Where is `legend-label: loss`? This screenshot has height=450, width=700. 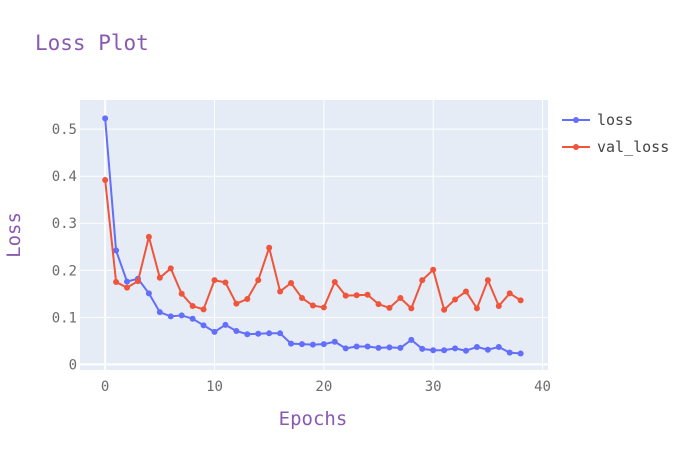 legend-label: loss is located at coordinates (615, 120).